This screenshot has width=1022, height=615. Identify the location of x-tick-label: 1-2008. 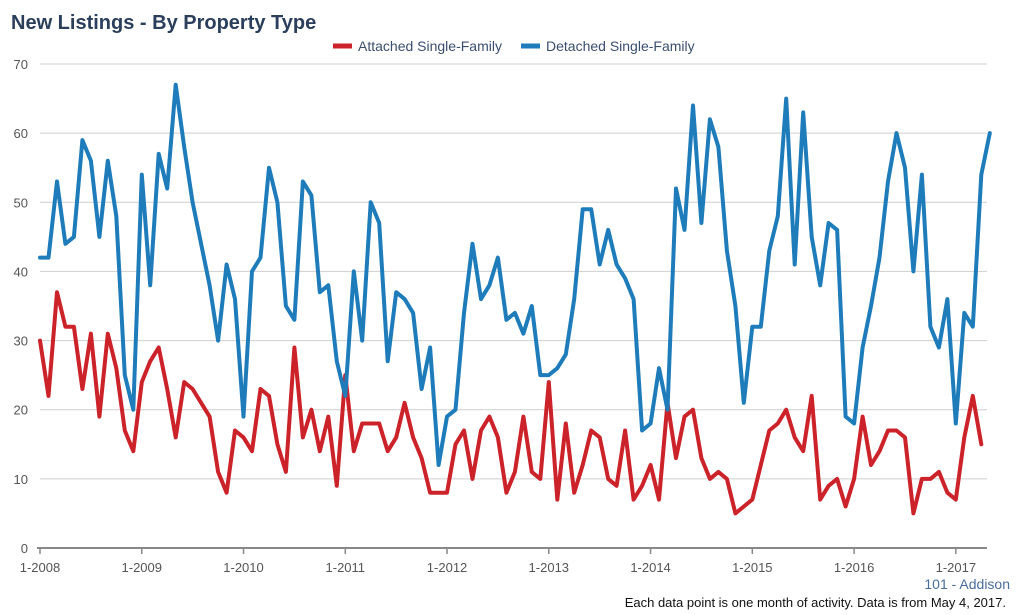
(40, 567).